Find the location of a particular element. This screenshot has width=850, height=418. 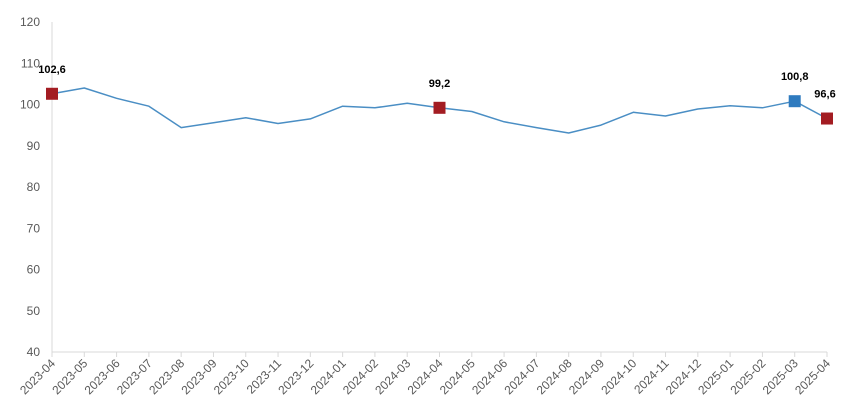

data-label: 99,2 is located at coordinates (439, 84).